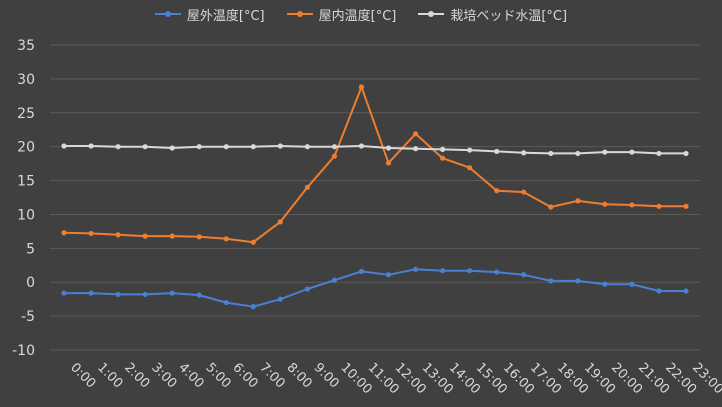 This screenshot has width=722, height=407. Describe the element at coordinates (509, 16) in the screenshot. I see `legend-label: 栽培ベッド水温[°C]` at that location.